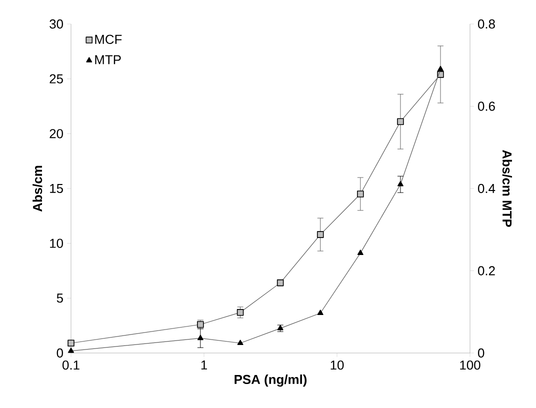 The height and width of the screenshot is (408, 536). What do you see at coordinates (57, 243) in the screenshot?
I see `y-tick-label: 10` at bounding box center [57, 243].